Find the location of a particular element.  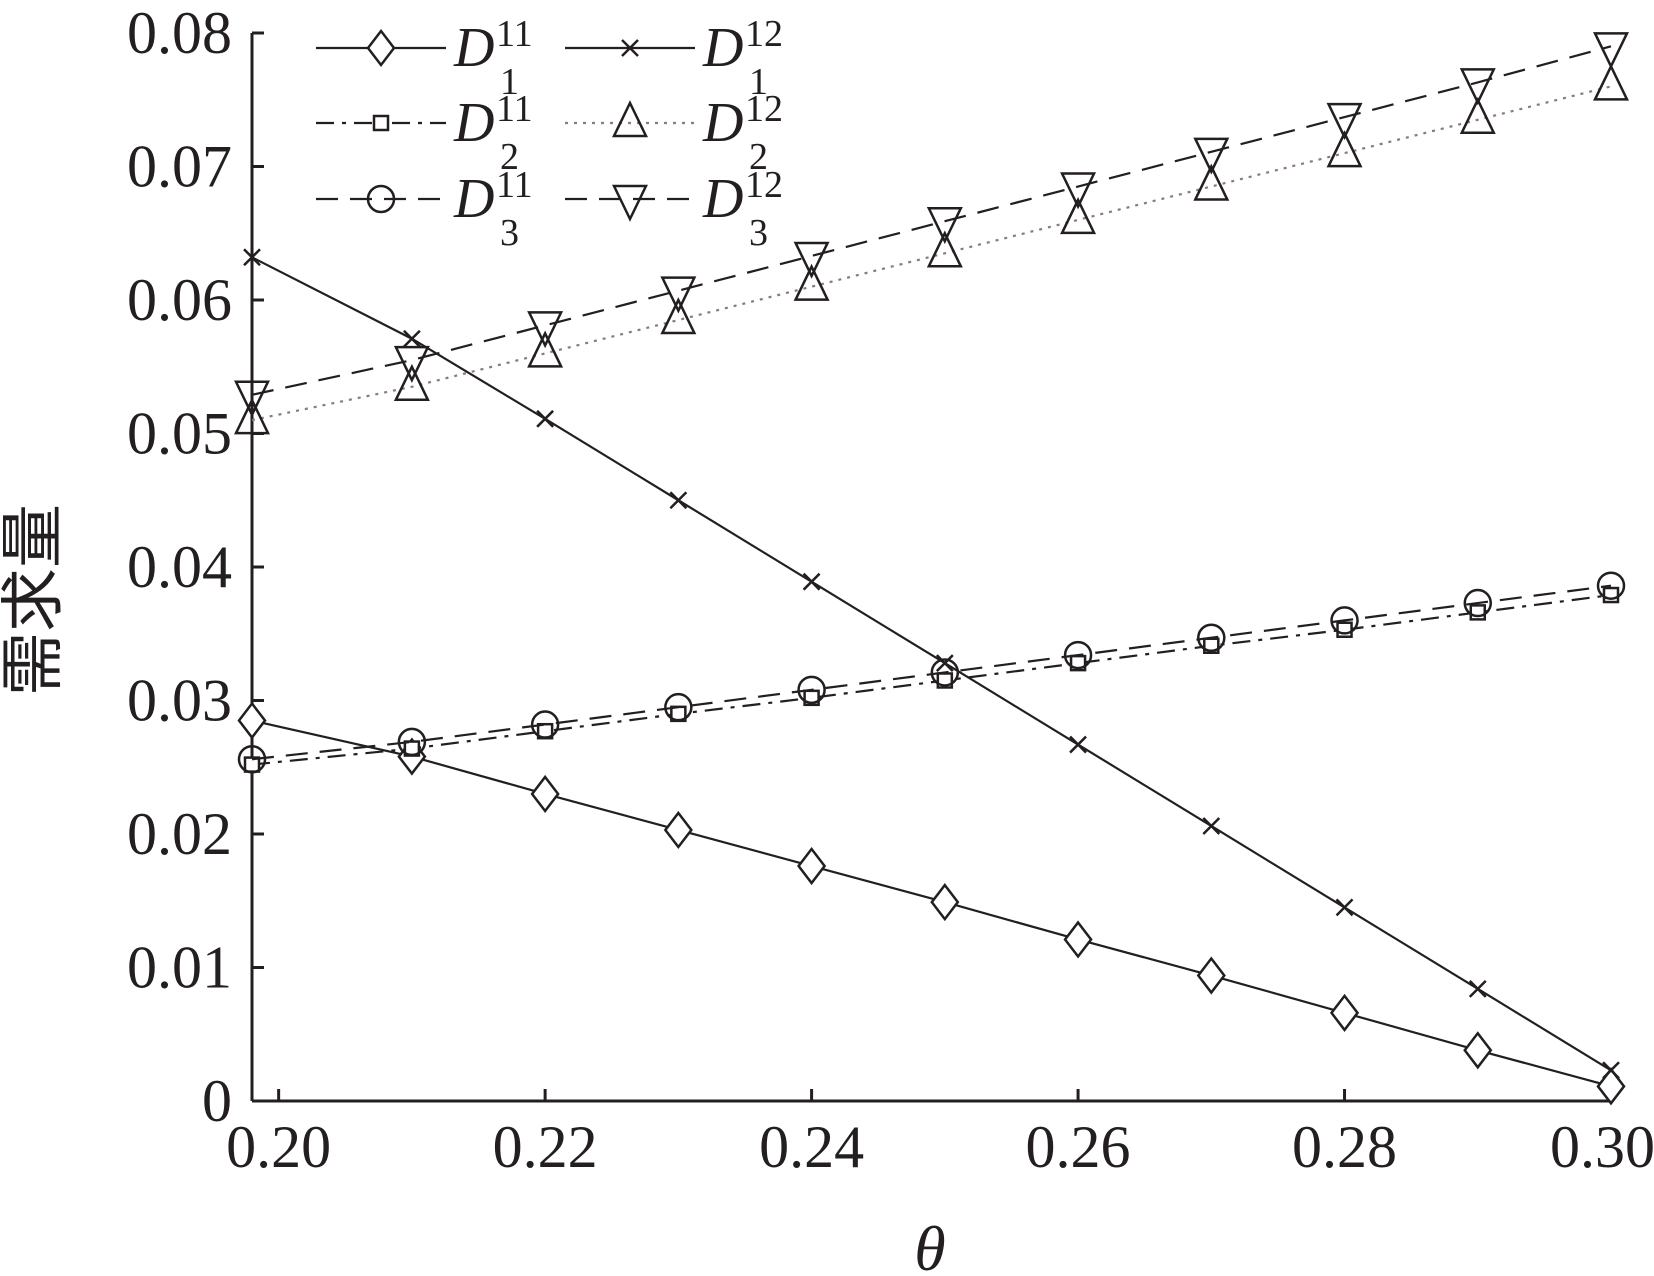

series-line is located at coordinates (931, 672).